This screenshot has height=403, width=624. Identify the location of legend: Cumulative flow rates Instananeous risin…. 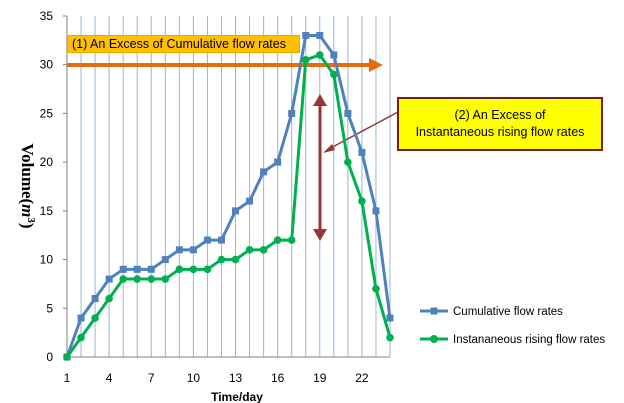
(512, 326).